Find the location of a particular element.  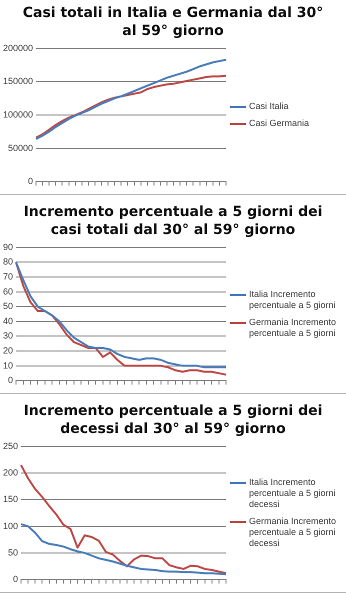

y-tick-label: 100 is located at coordinates (10, 525).